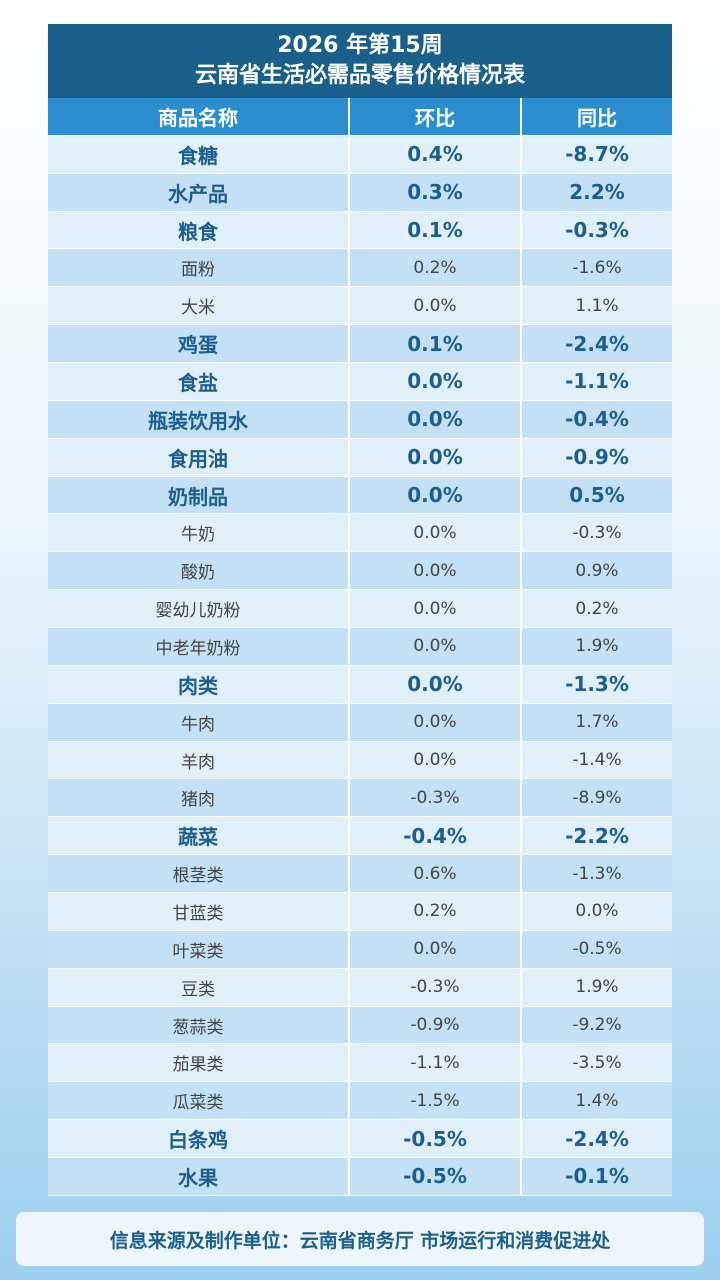 This screenshot has width=720, height=1280. I want to click on title-line: 2026 年第15周, so click(360, 45).